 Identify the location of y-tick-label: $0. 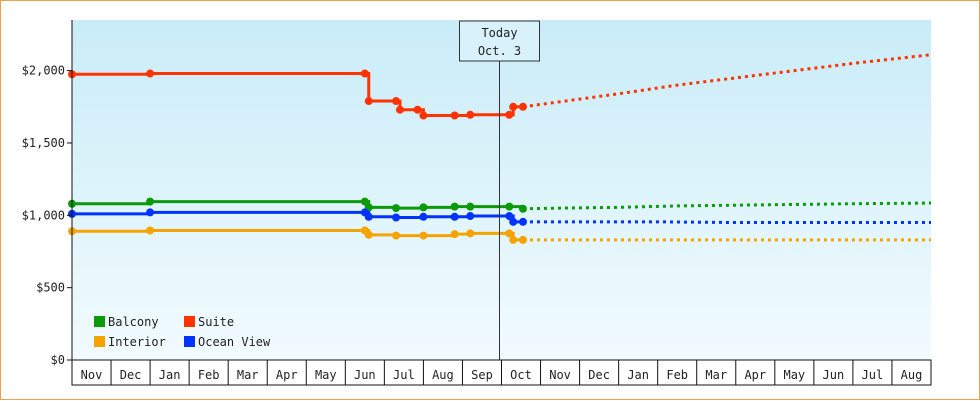
(58, 360).